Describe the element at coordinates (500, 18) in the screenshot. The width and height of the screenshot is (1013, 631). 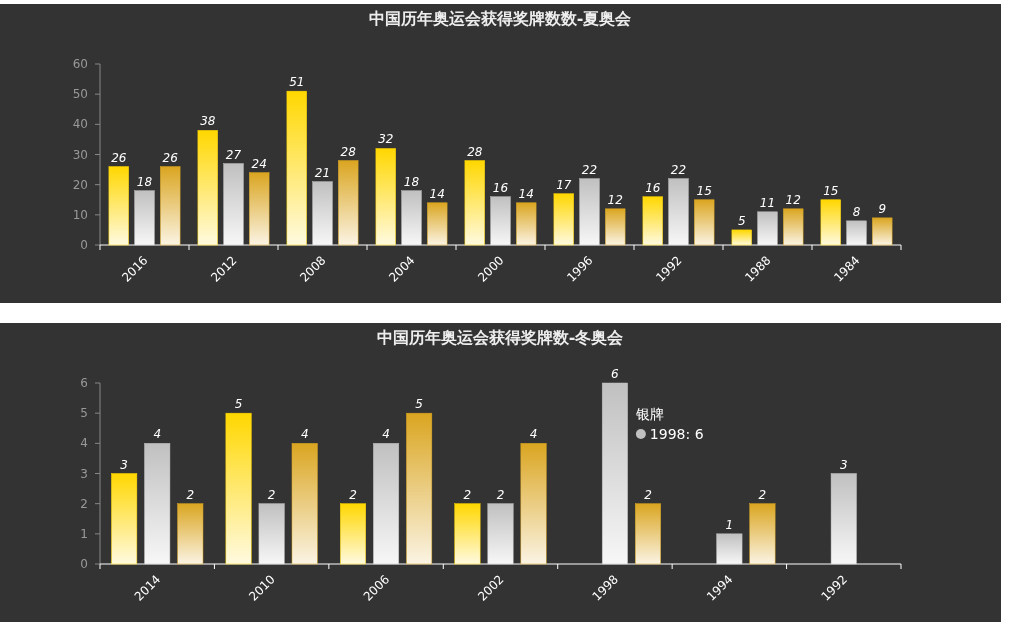
I see `chart-title: 中国历年奥运会获得奖牌数数-夏奥会` at that location.